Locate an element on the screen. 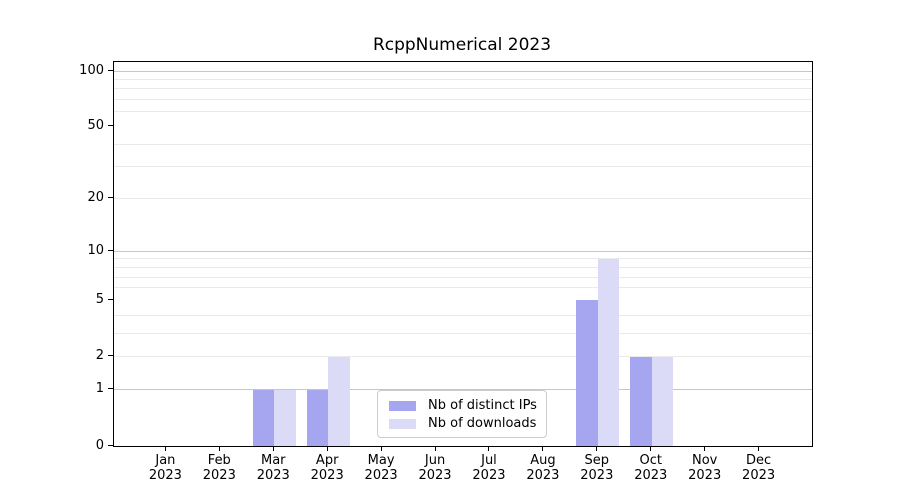  legend: Nb of distinct IPs Nb of downloads is located at coordinates (462, 414).